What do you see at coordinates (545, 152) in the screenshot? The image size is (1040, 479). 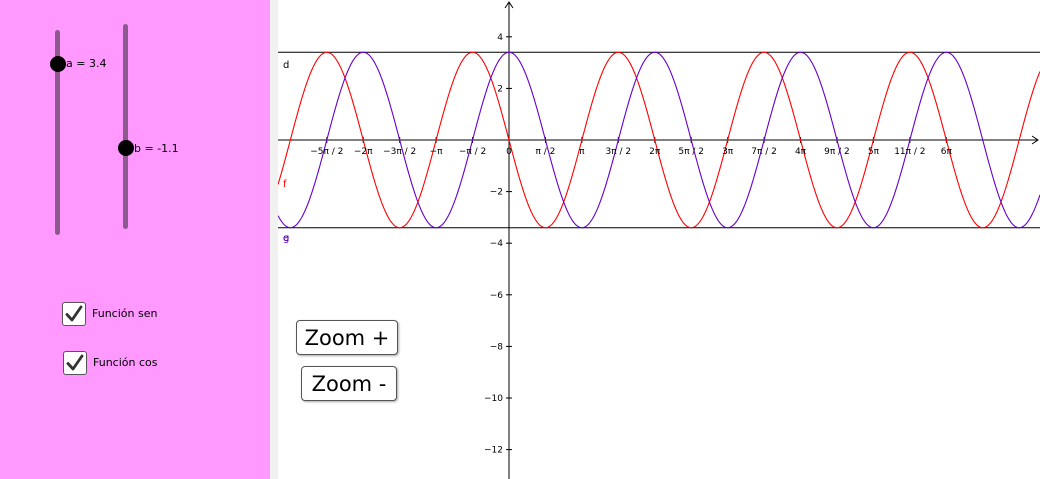 I see `x-tick-label: π / 2` at bounding box center [545, 152].